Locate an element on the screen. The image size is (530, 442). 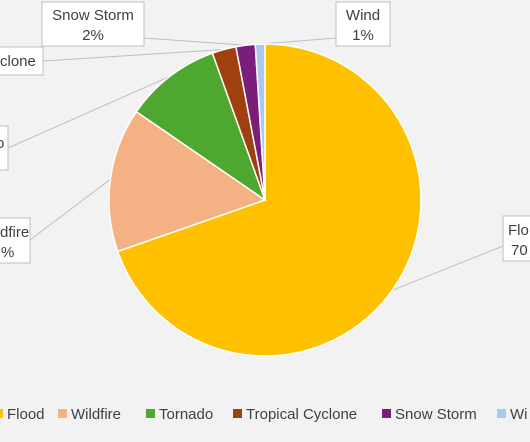
leader-line-wind is located at coordinates (298, 41).